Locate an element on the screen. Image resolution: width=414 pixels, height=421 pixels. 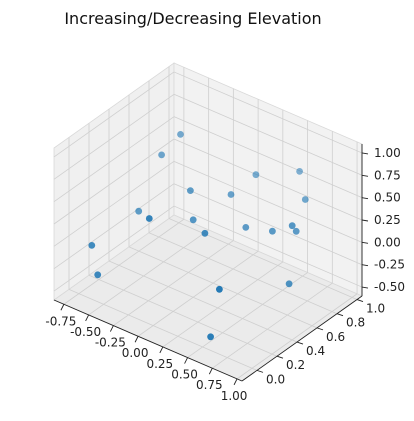
x-tick-label: -0.50 is located at coordinates (85, 332).